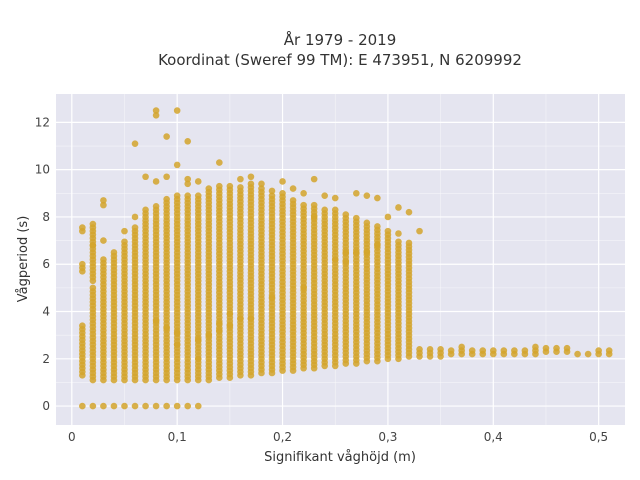 The image size is (640, 480). What do you see at coordinates (493, 437) in the screenshot?
I see `x-tick-label: 0,4` at bounding box center [493, 437].